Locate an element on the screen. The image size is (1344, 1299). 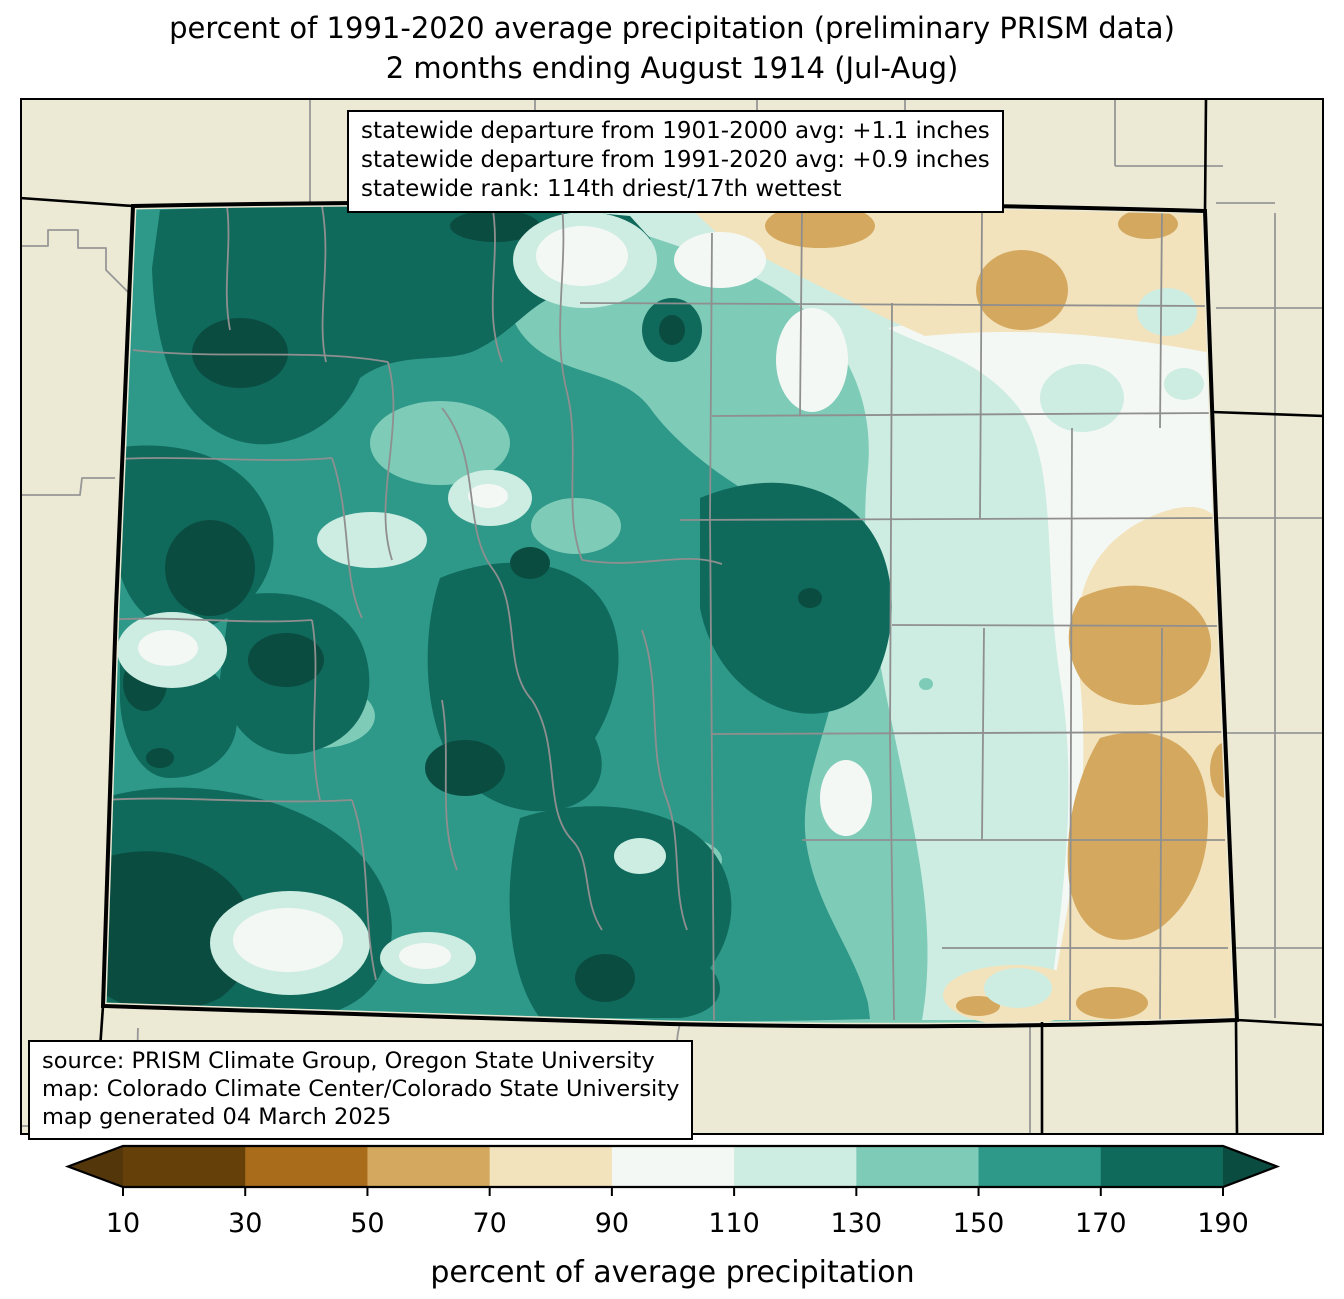
colorbar-tick-label: 30 is located at coordinates (245, 1223).